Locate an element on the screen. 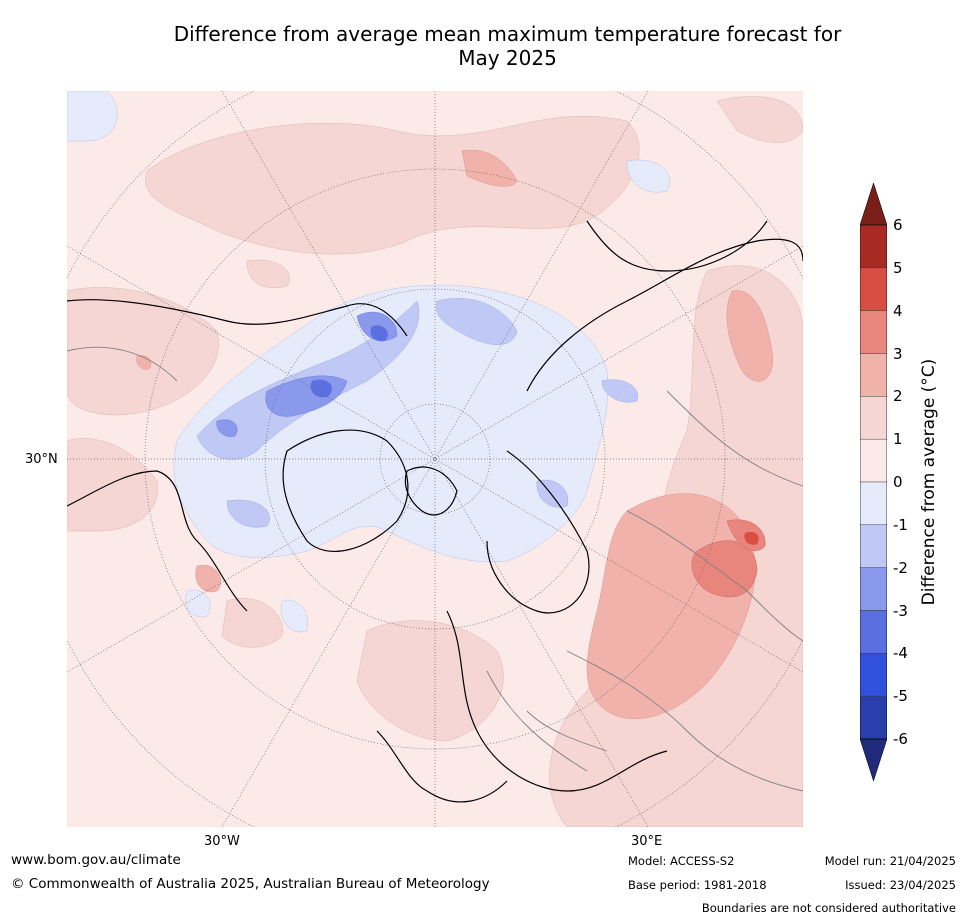  colorbar-tick-label: 5 is located at coordinates (898, 267).